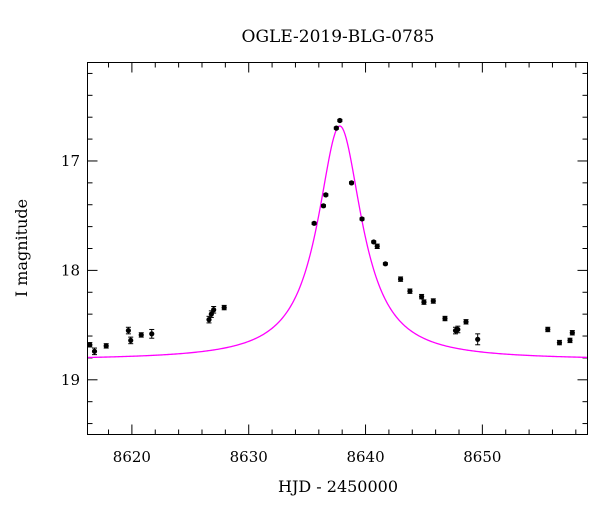 Image resolution: width=600 pixels, height=512 pixels. What do you see at coordinates (365, 457) in the screenshot?
I see `x-tick-label: 8640` at bounding box center [365, 457].